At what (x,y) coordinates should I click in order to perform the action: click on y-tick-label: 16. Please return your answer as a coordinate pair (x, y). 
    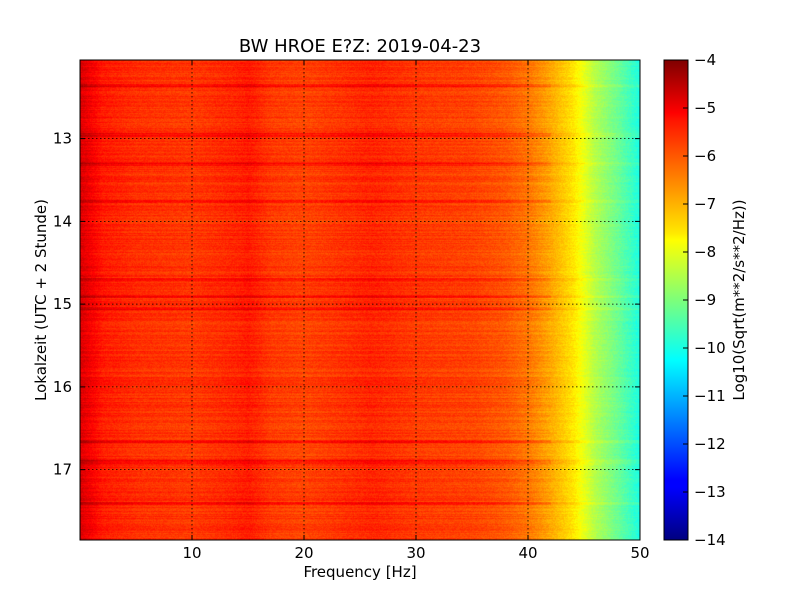
    Looking at the image, I should click on (62, 387).